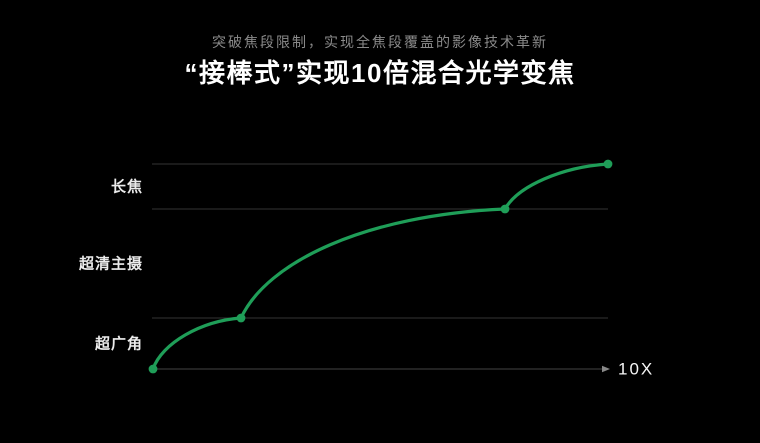 This screenshot has width=760, height=443. I want to click on x-axis-arrow-icon, so click(606, 369).